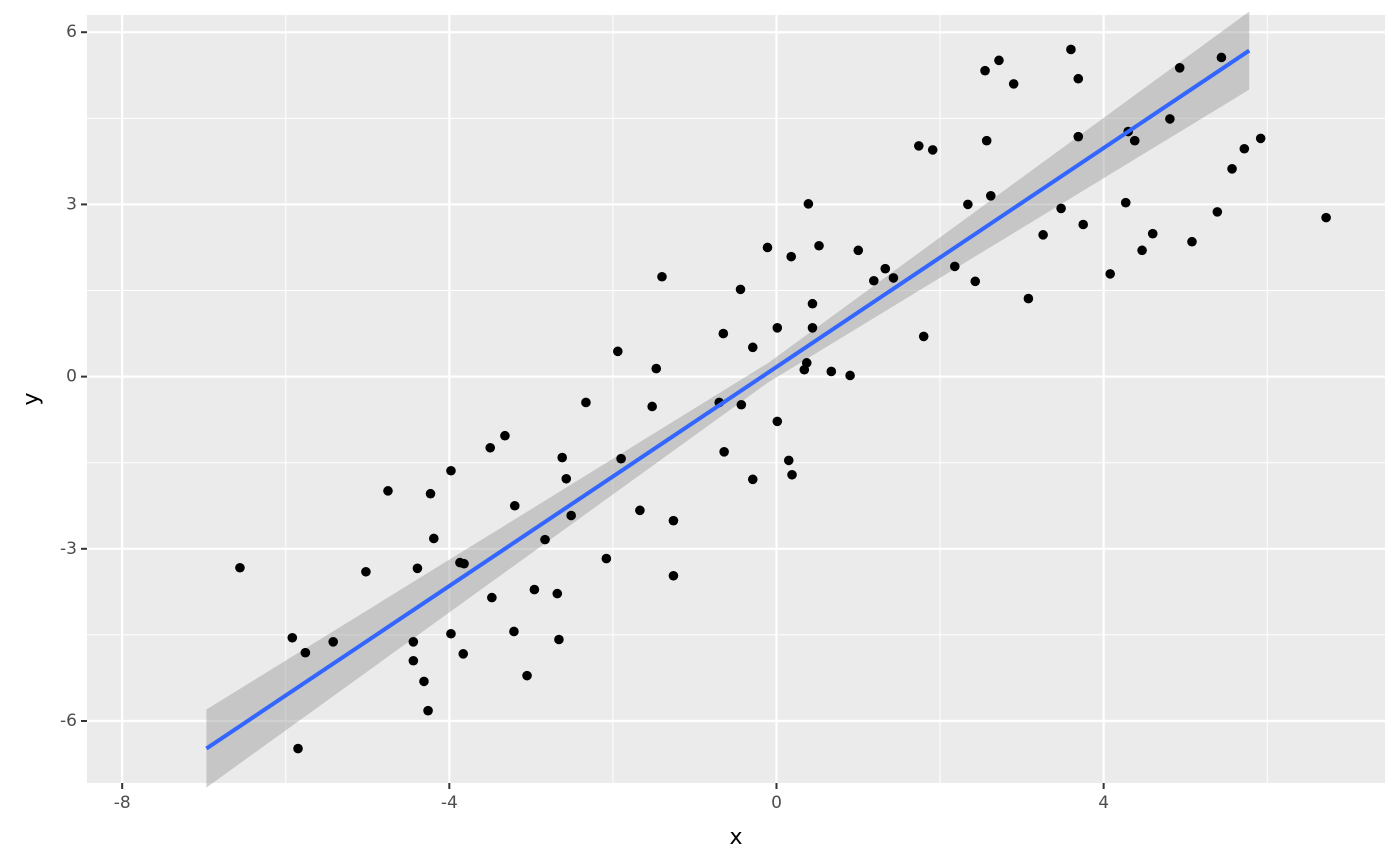 The image size is (1400, 866). Describe the element at coordinates (71, 204) in the screenshot. I see `y-tick-label: 3` at that location.